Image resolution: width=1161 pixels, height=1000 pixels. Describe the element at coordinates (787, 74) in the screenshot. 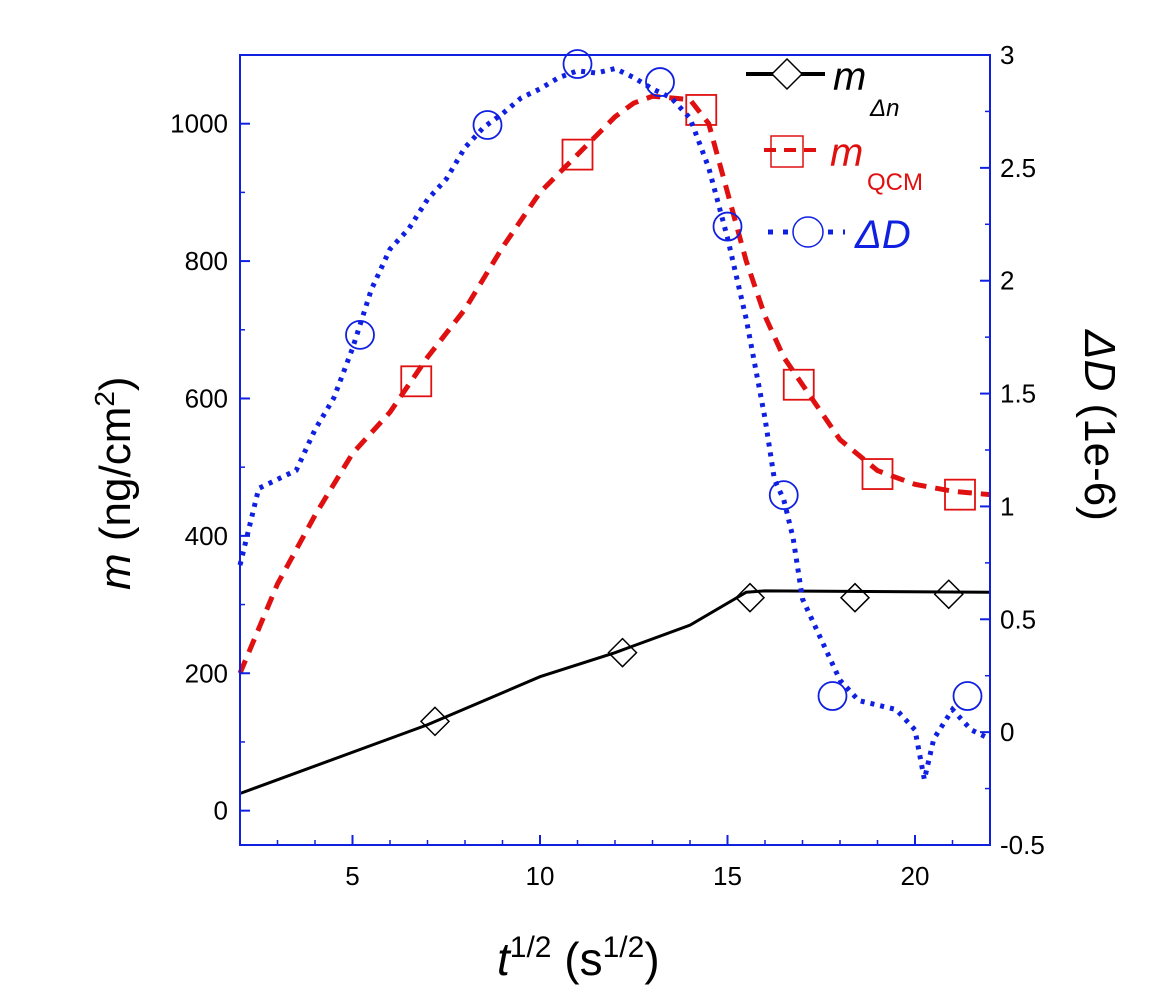

I see `diamond-marker-icon` at that location.